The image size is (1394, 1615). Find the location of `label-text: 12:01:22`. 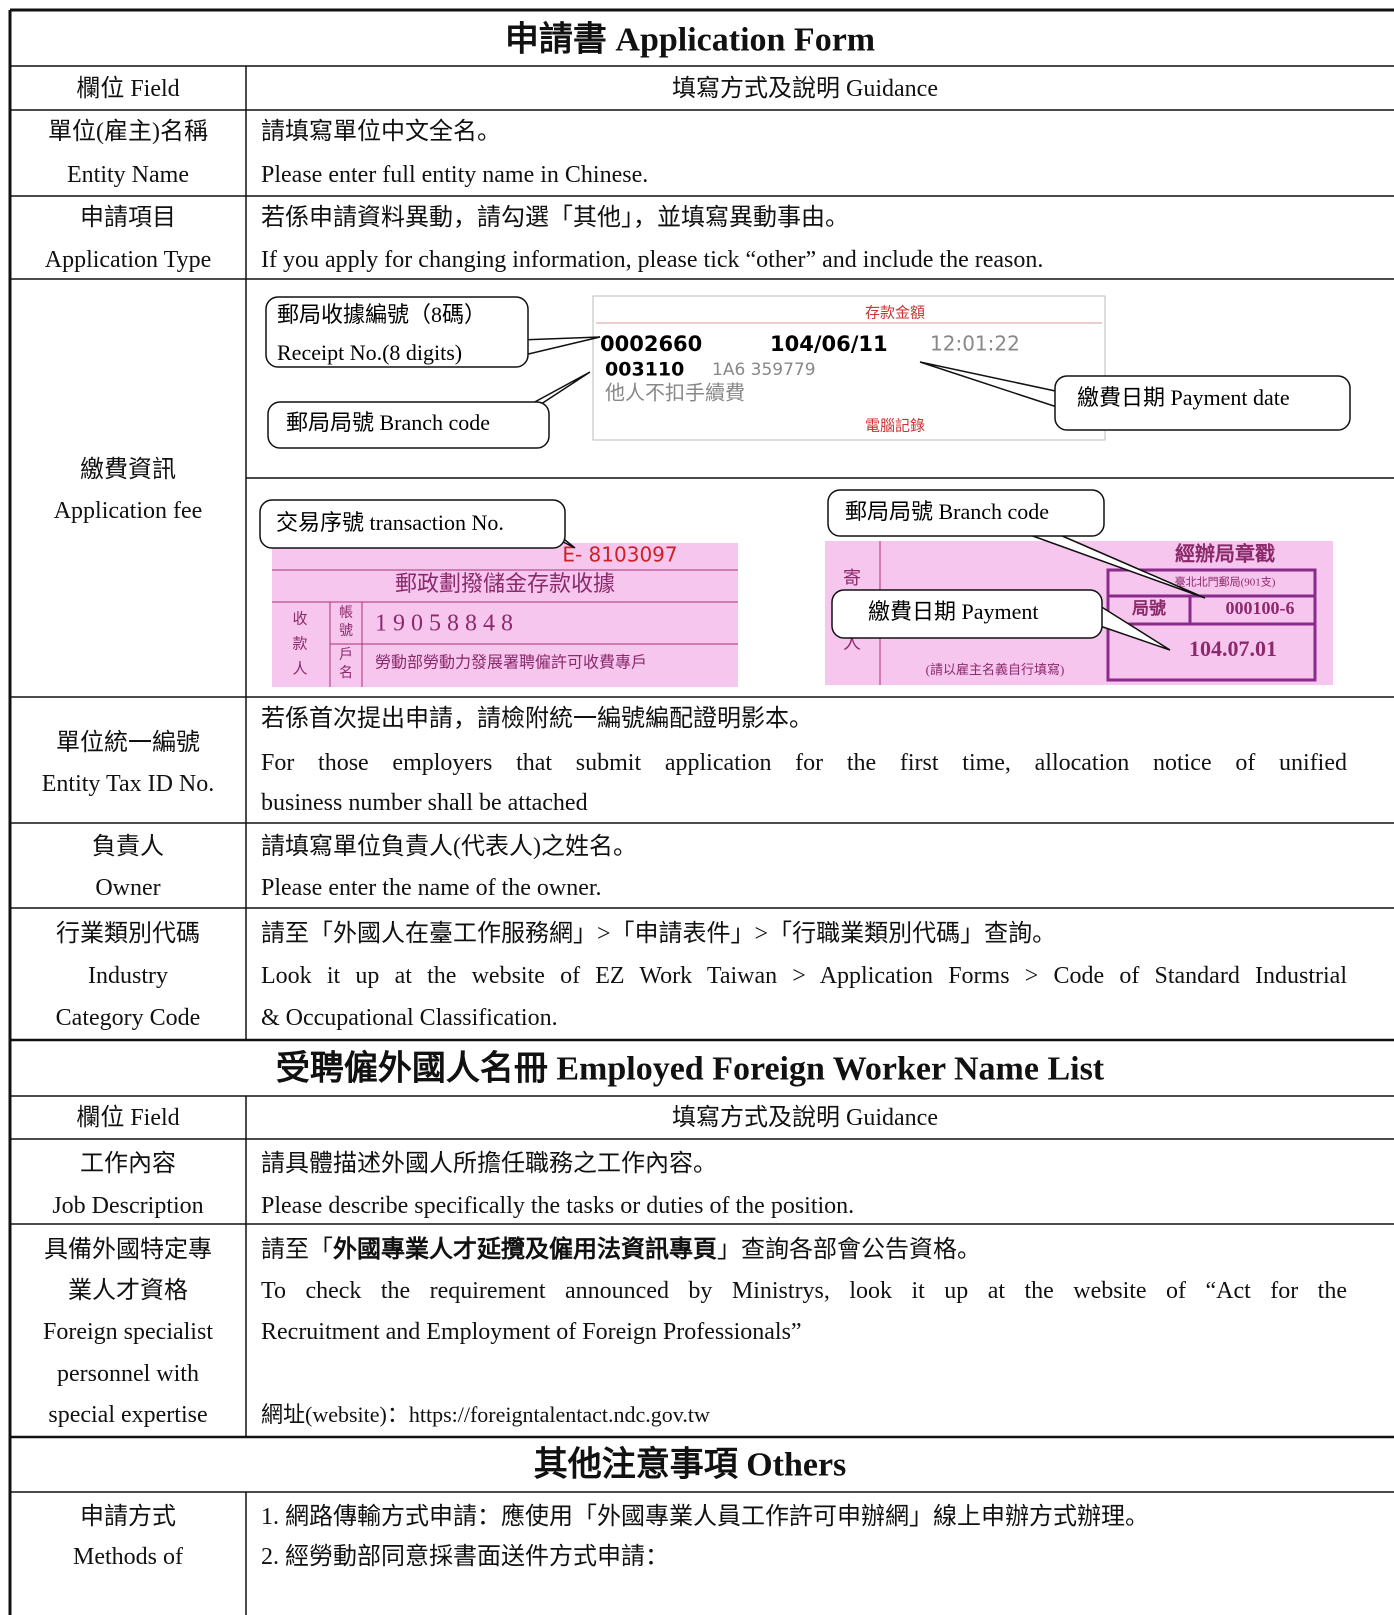

label-text: 12:01:22 is located at coordinates (975, 344).